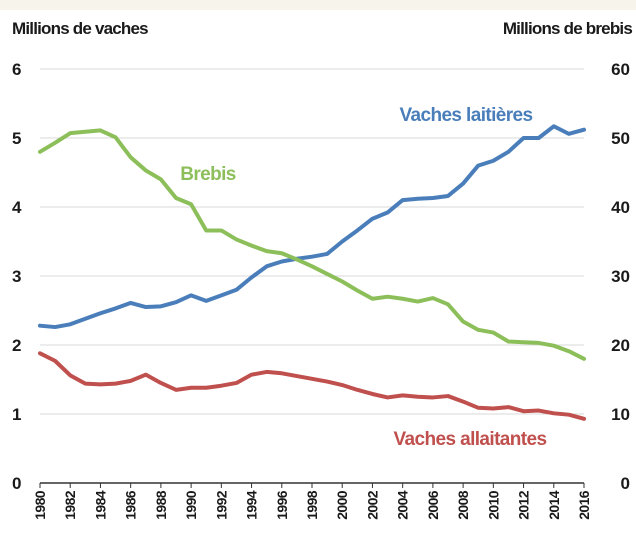 The image size is (636, 542). I want to click on x-tick-label: 2012, so click(524, 505).